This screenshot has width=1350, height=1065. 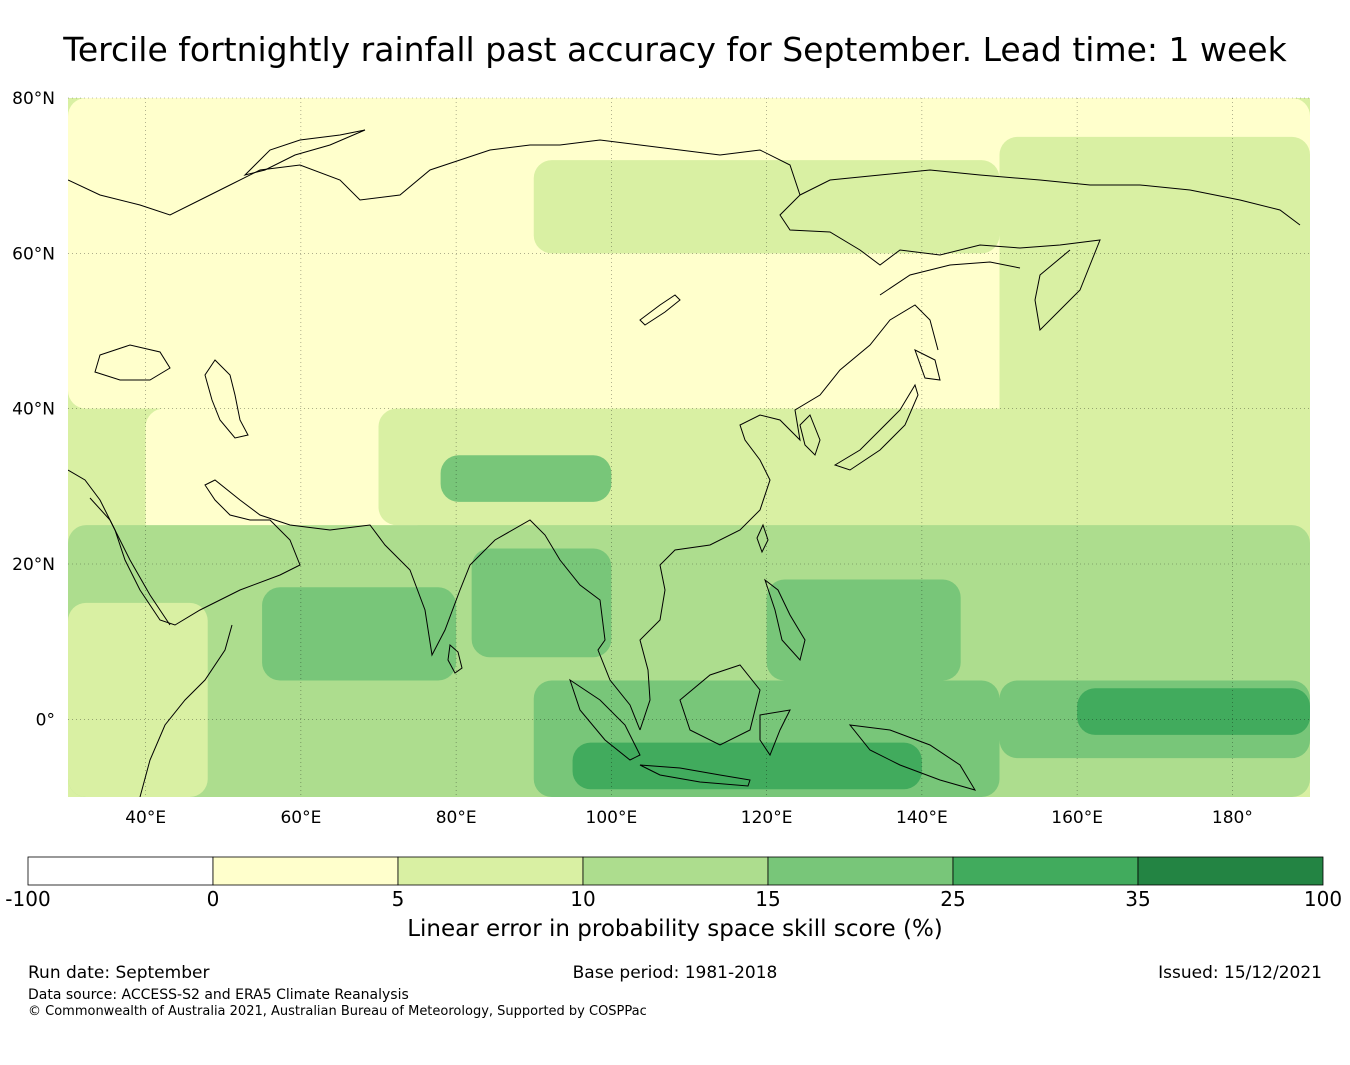 What do you see at coordinates (1240, 973) in the screenshot?
I see `issued-date: Issued: 15/12/2021` at bounding box center [1240, 973].